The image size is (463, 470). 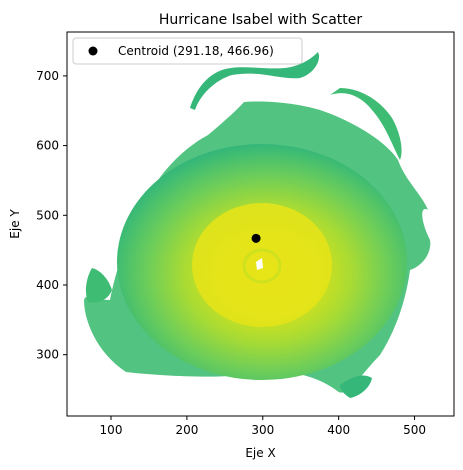 I want to click on west-tail, so click(x=98, y=285).